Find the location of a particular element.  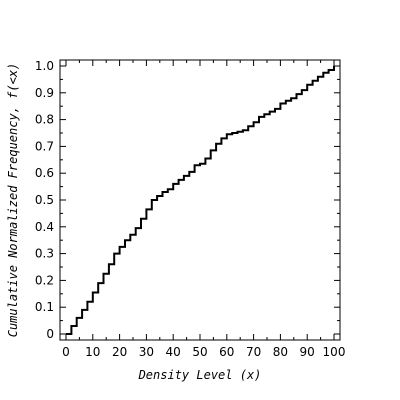

x-tick-label: 70 is located at coordinates (253, 352).